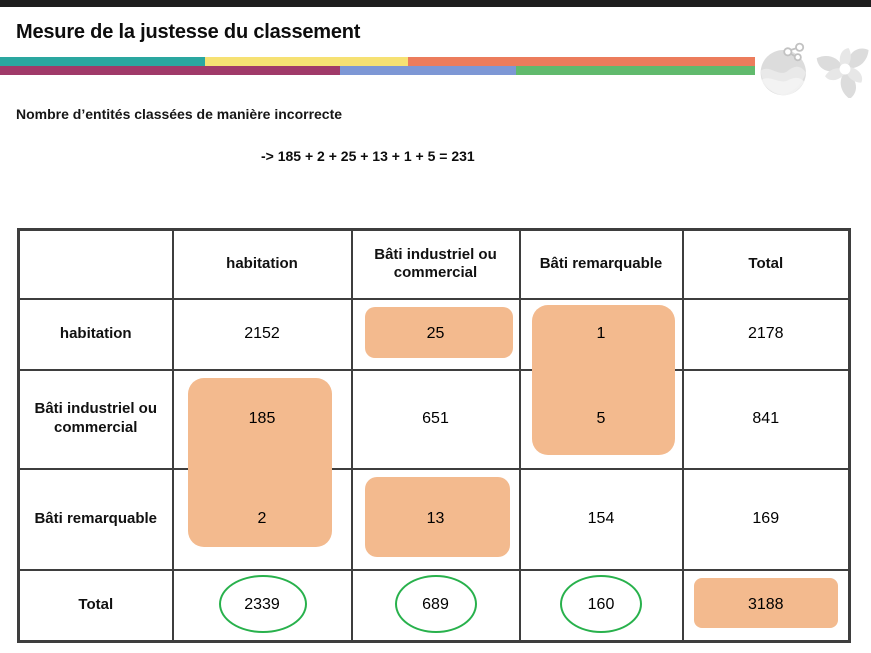 The height and width of the screenshot is (653, 871). Describe the element at coordinates (766, 519) in the screenshot. I see `value-cell: 169` at that location.